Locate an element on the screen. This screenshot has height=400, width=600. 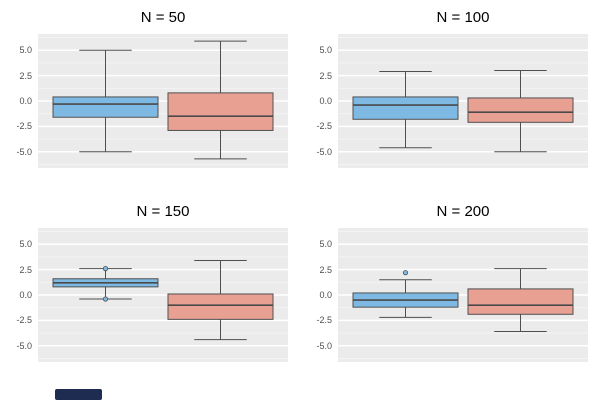
y-axis-n150: 5.0 2.5 0.0 -2.5 -5.0 is located at coordinates (21, 295).